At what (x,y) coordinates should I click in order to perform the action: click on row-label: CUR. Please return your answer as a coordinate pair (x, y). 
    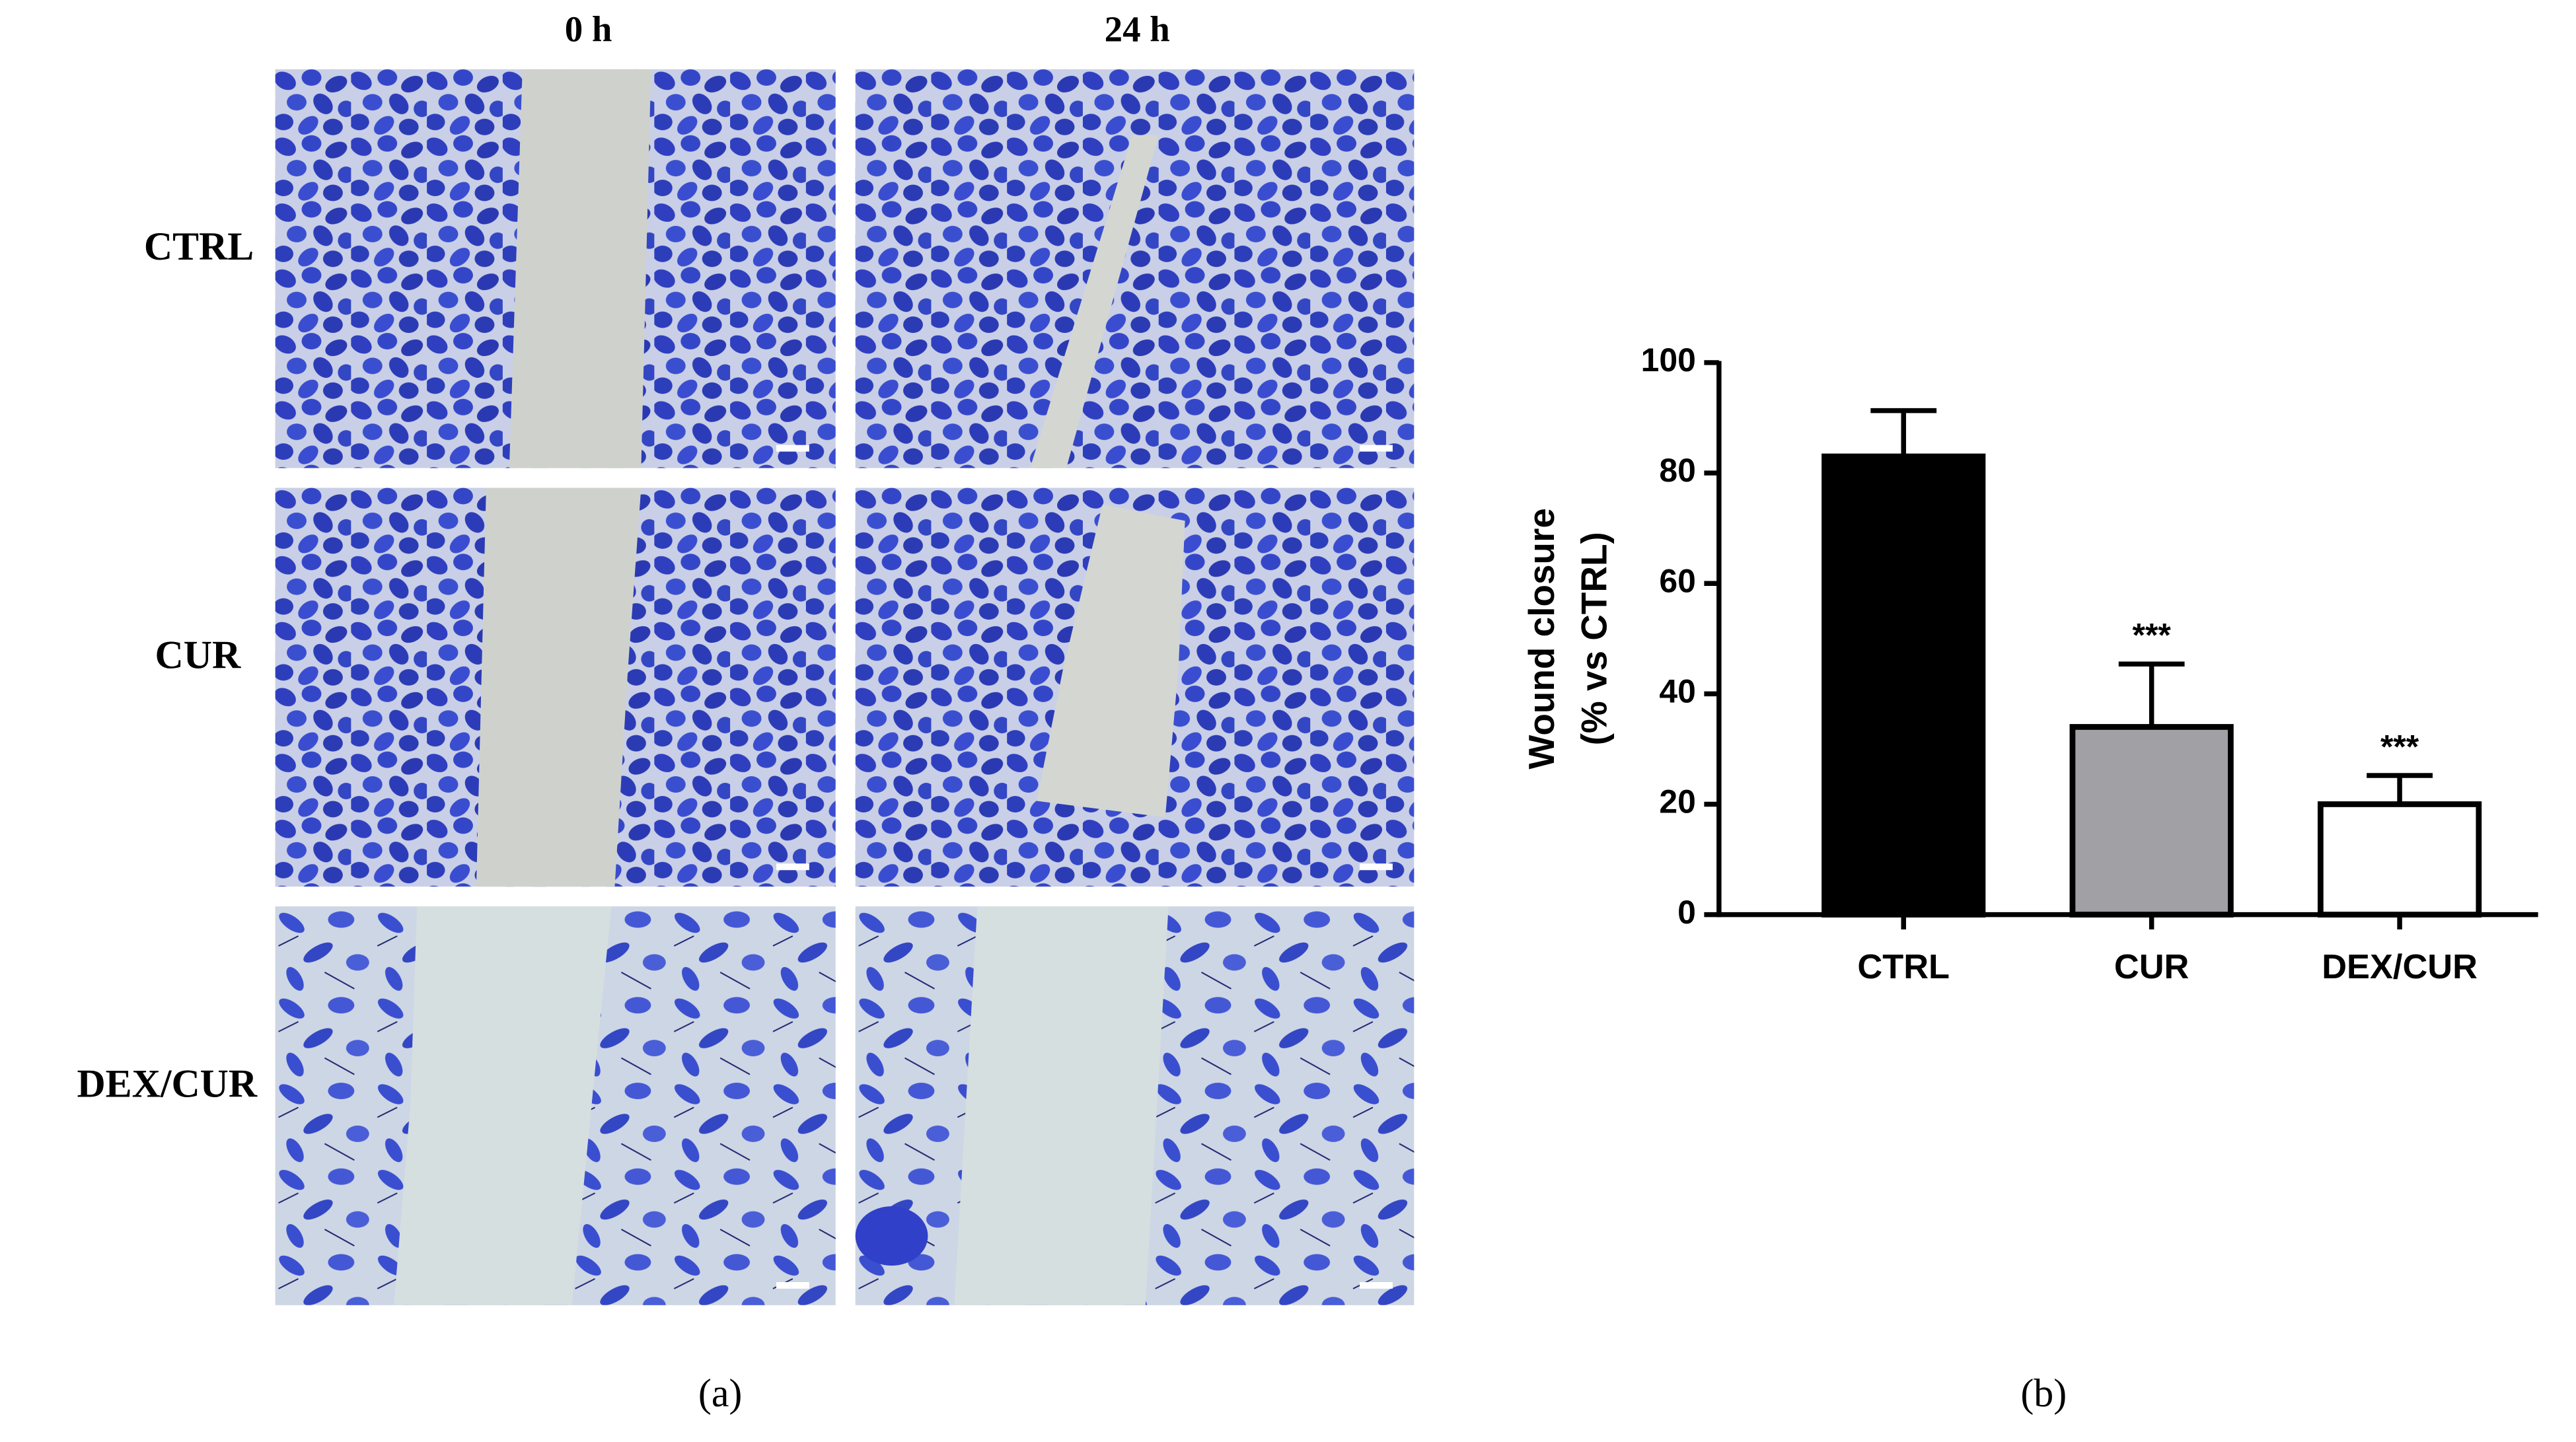
    Looking at the image, I should click on (198, 655).